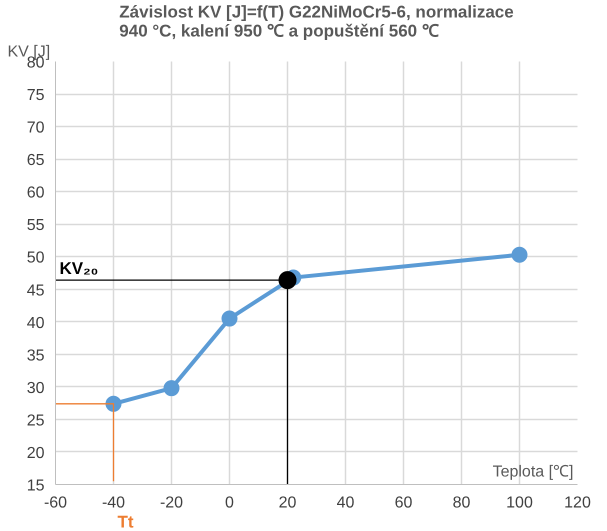  I want to click on y-tick-label: 55, so click(35, 225).